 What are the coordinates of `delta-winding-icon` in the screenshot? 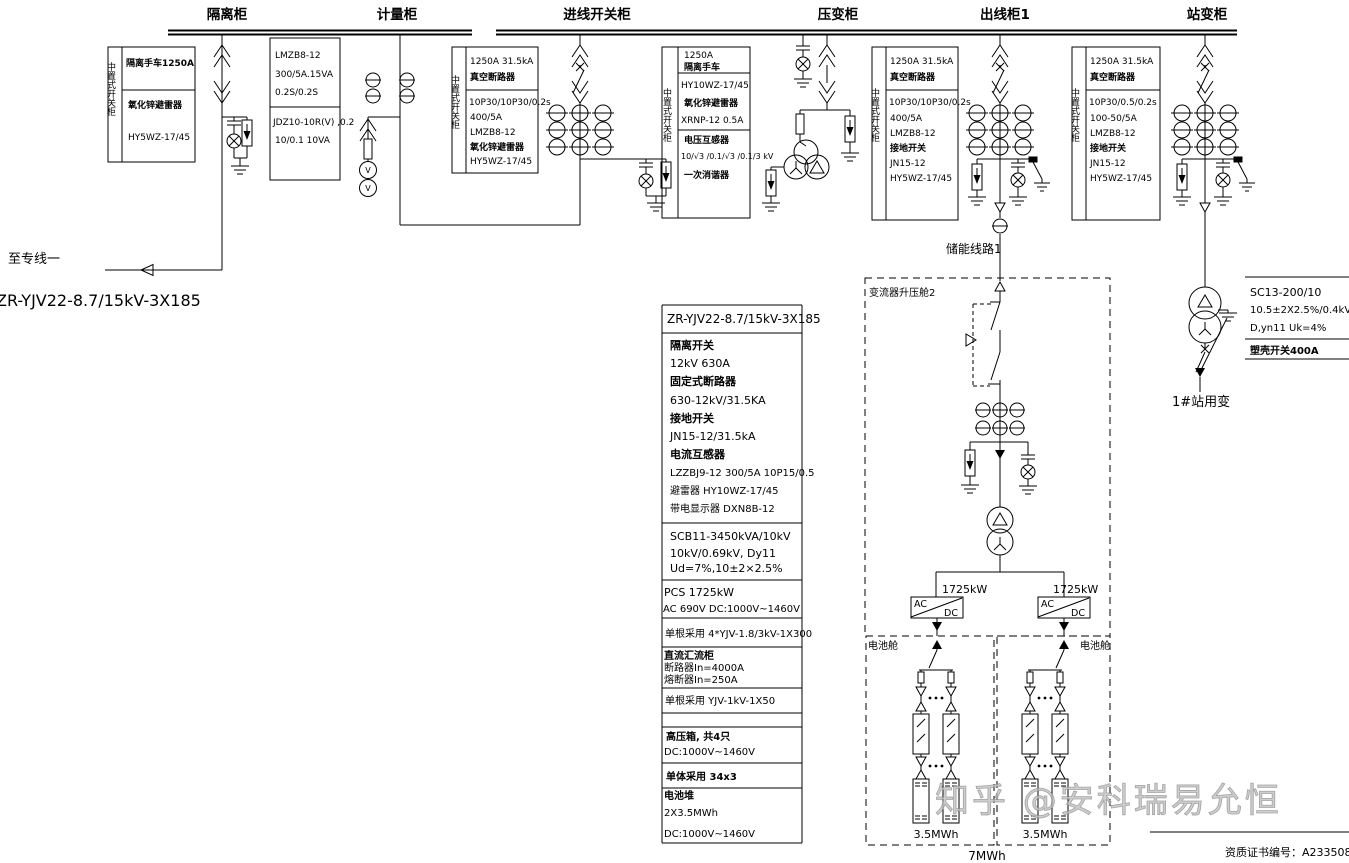 It's located at (1205, 301).